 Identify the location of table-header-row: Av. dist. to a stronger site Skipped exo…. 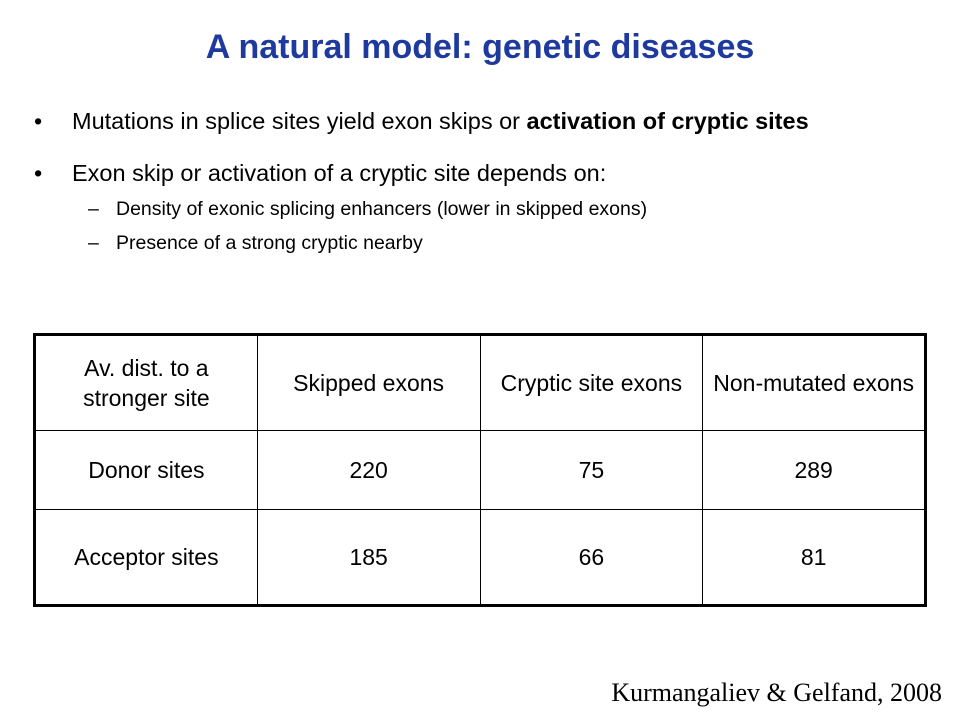
(480, 382).